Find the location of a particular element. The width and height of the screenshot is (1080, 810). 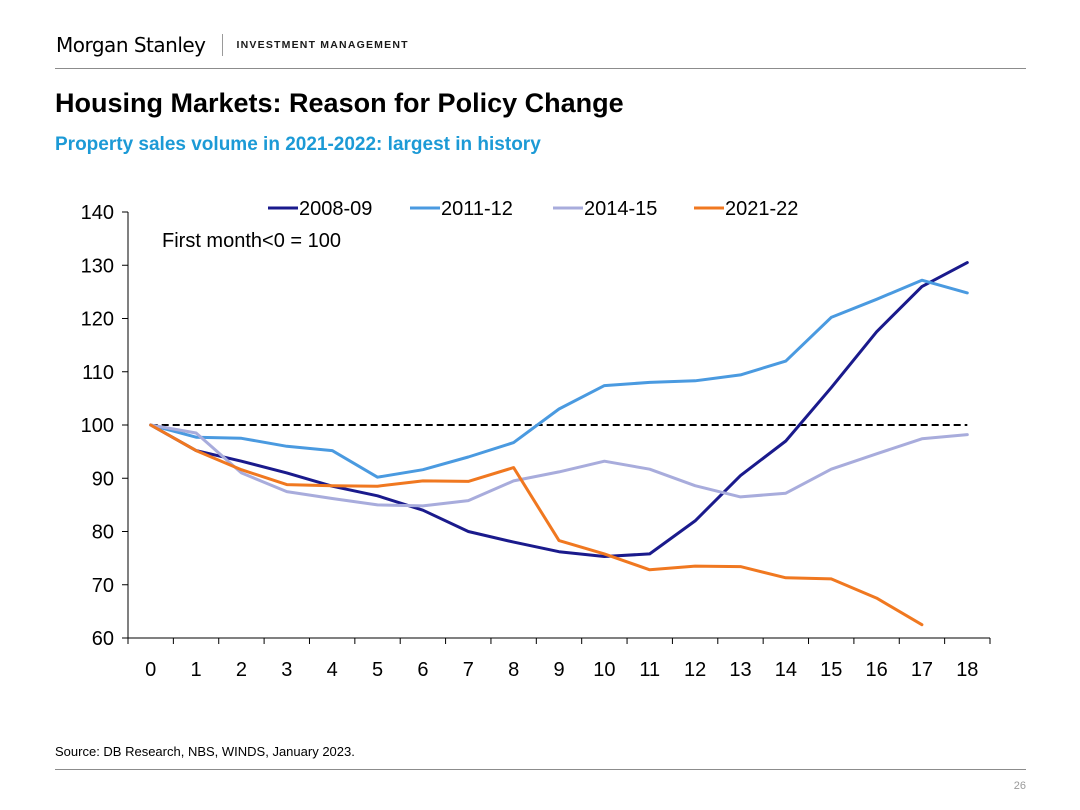

x-tick-label: 2 is located at coordinates (241, 670).